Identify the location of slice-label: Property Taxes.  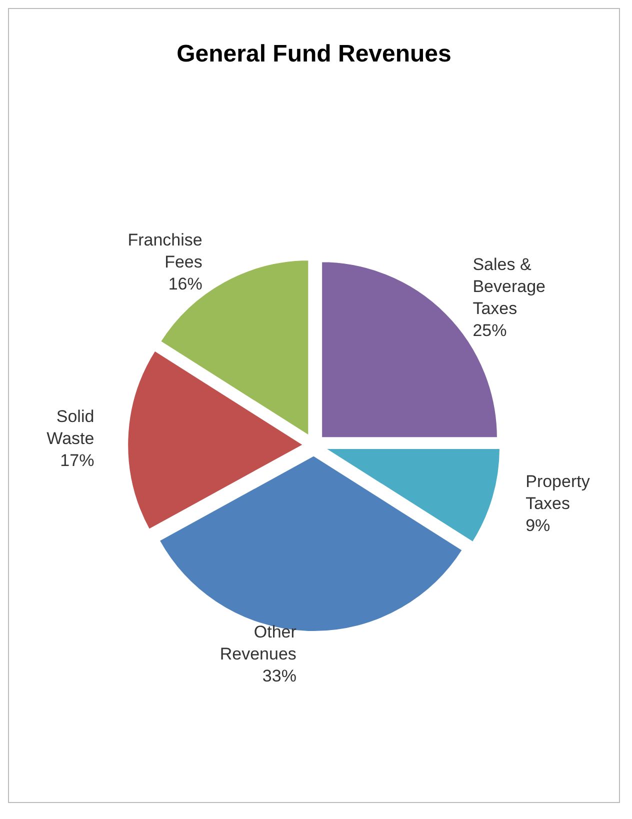
(558, 492).